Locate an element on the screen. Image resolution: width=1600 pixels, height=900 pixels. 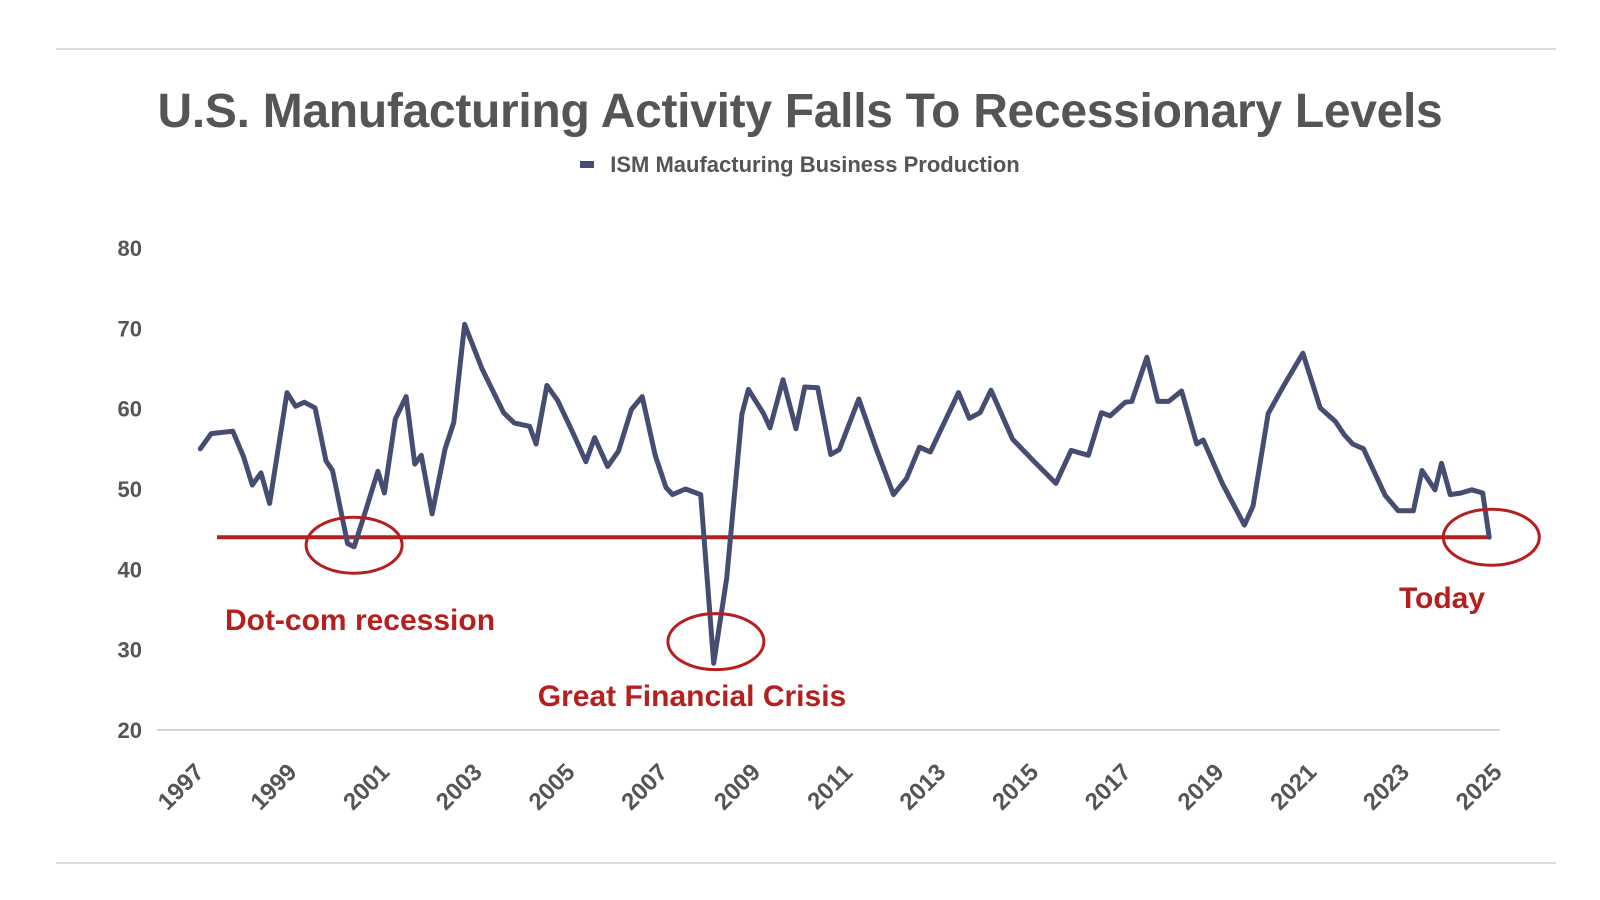
x-tick-label: 1997 is located at coordinates (181, 787).